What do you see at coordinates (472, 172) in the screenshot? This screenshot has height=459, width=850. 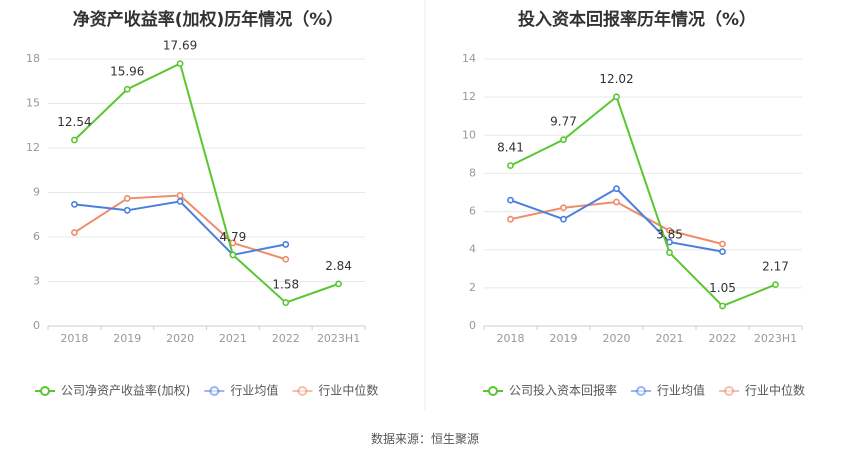 I see `y-tick-label: 8` at bounding box center [472, 172].